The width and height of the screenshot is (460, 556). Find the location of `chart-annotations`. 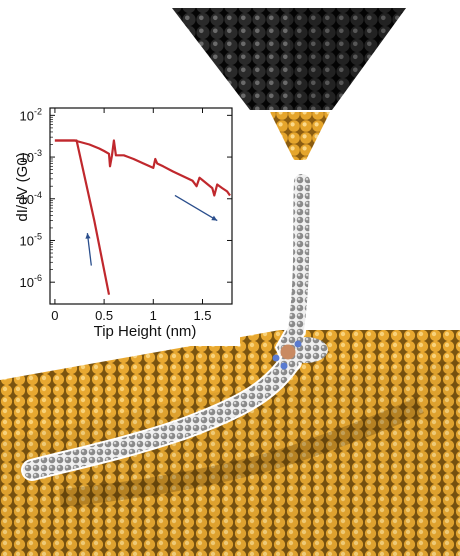

chart-annotations is located at coordinates (151, 230).